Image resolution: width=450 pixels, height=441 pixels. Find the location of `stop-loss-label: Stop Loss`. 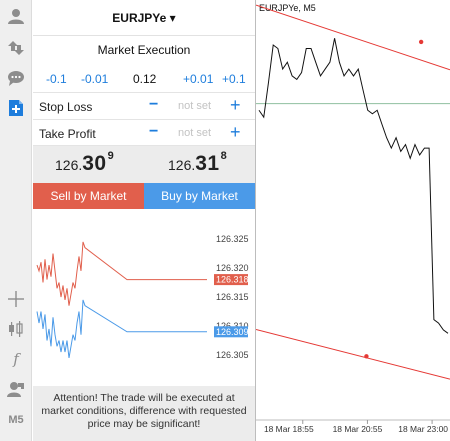

stop-loss-label: Stop Loss is located at coordinates (66, 107).